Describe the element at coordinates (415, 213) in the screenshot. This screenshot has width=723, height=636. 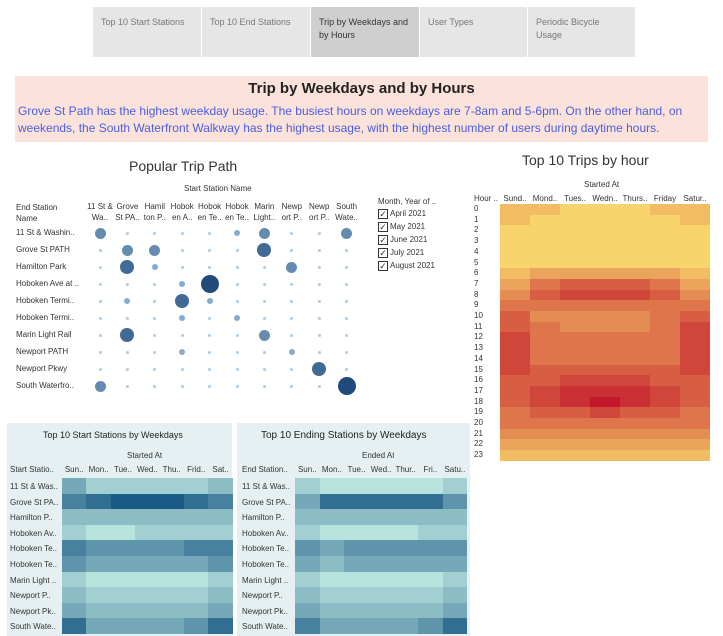
I see `month-filter-item: ✓ April 2021` at that location.